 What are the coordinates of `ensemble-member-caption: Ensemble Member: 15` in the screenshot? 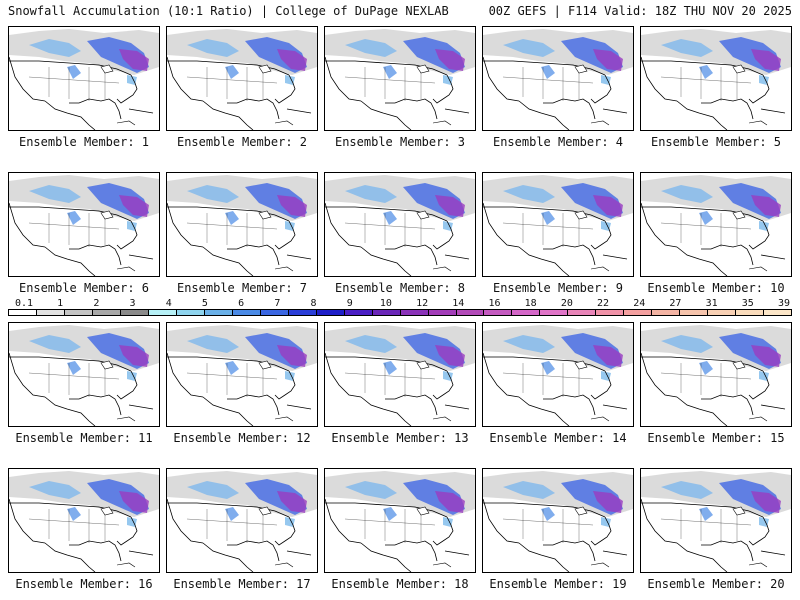 It's located at (716, 438).